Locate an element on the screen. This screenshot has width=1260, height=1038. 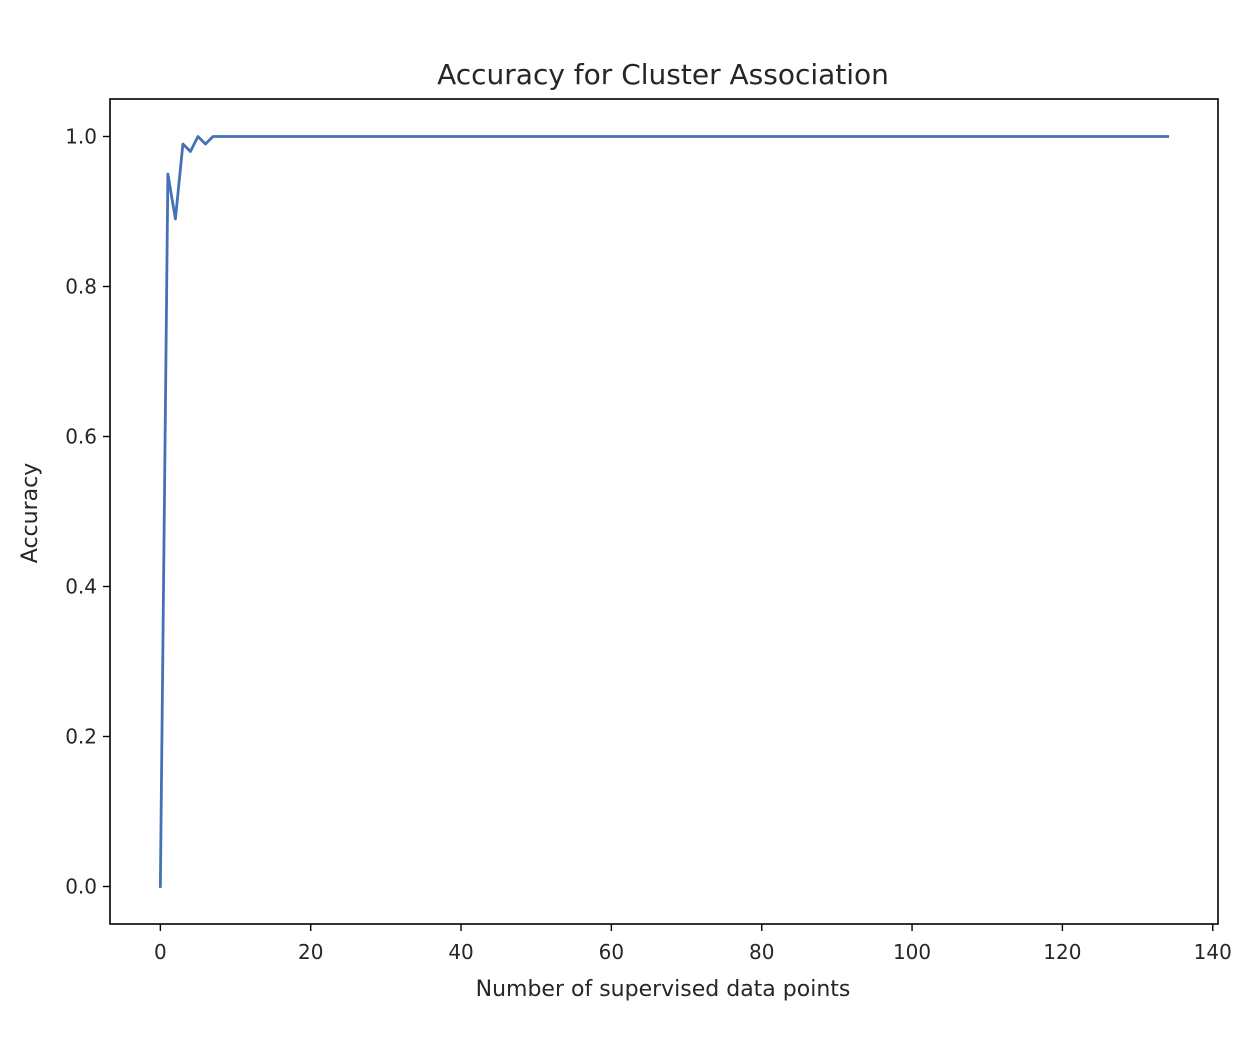
y-axis: 0.0 0.2 0.4 0.6 0.8 1.0 is located at coordinates (87, 512).